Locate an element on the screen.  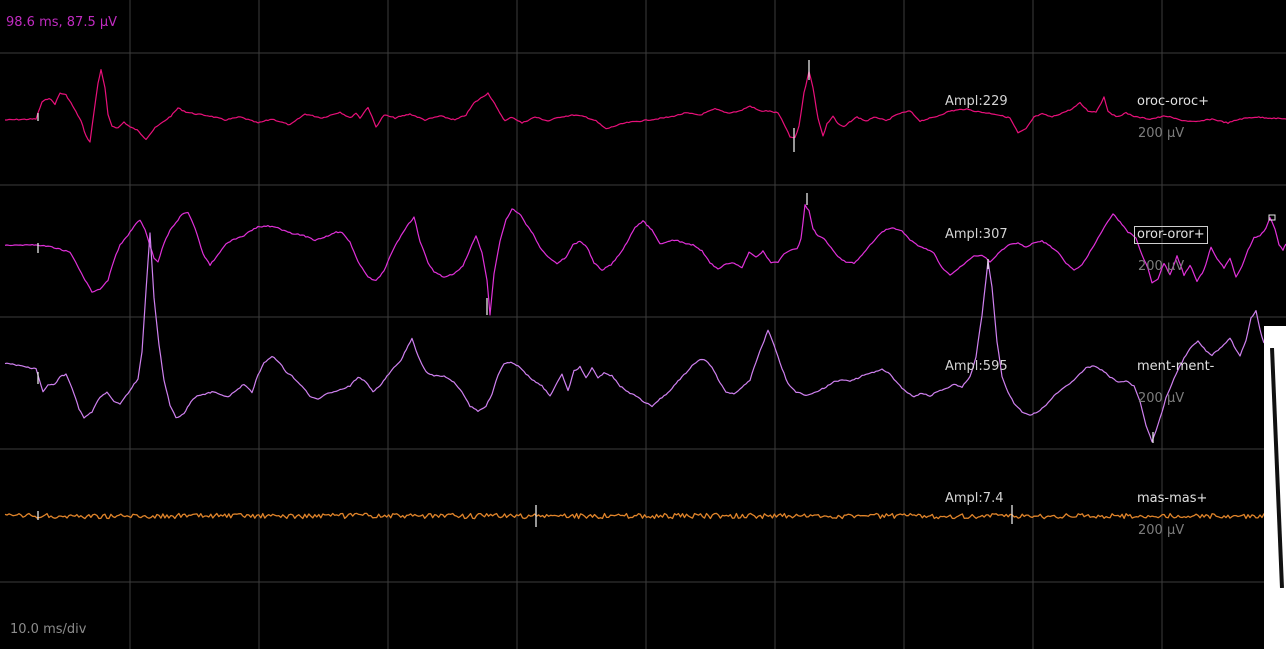
channel-3-scale: 200 µV is located at coordinates (1161, 398).